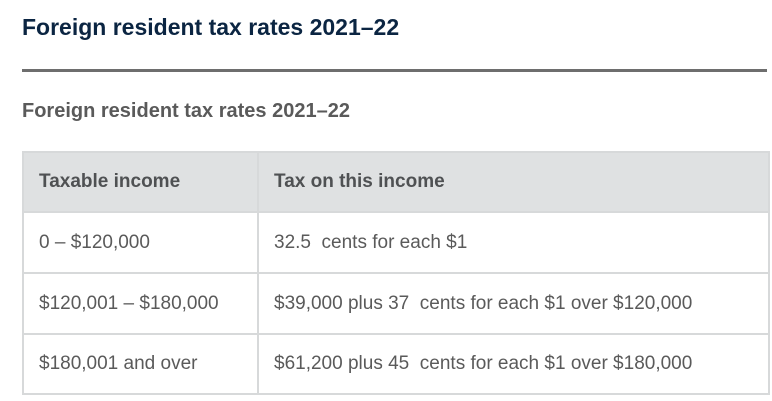 The image size is (772, 401). Describe the element at coordinates (140, 182) in the screenshot. I see `column-header-taxable-income: Taxable income` at that location.